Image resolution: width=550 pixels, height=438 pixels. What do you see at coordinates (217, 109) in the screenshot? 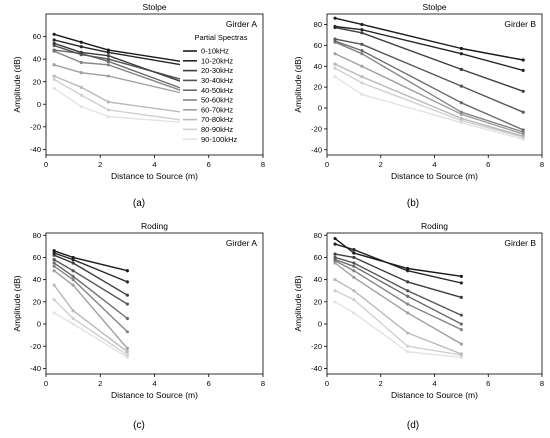
I see `legend-label: 60-70kHz` at bounding box center [217, 109].